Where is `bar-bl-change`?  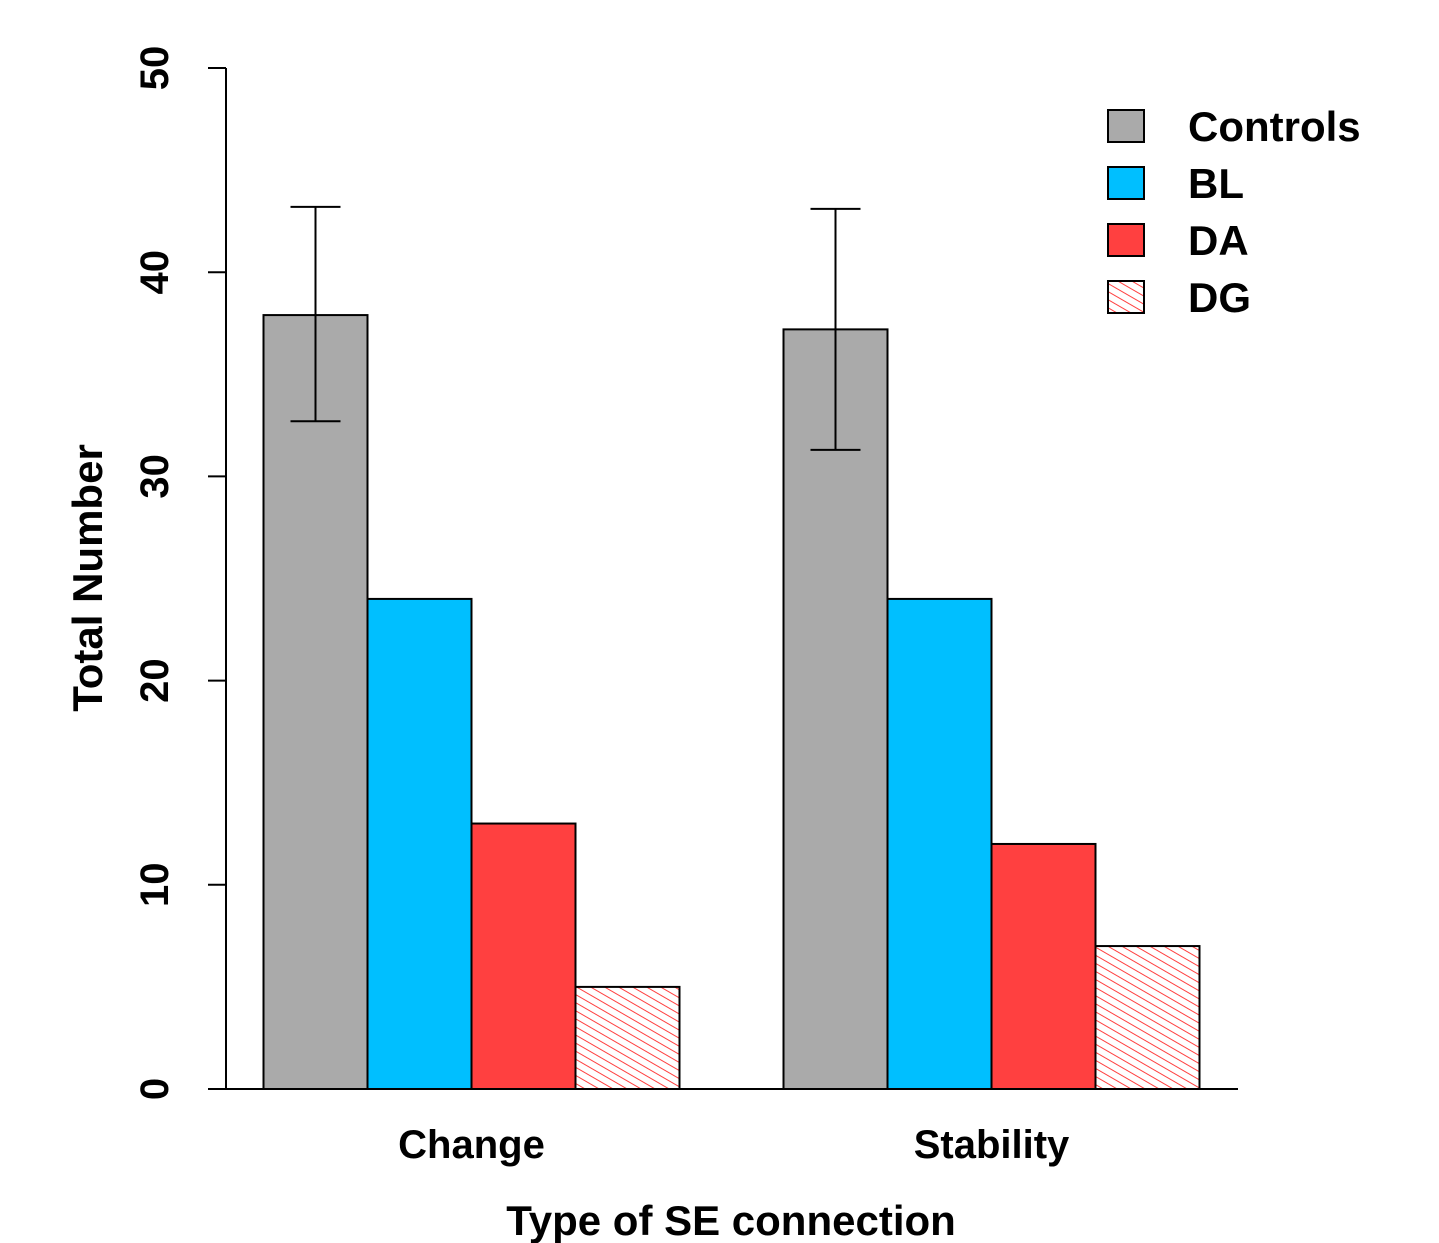 bar-bl-change is located at coordinates (419, 843).